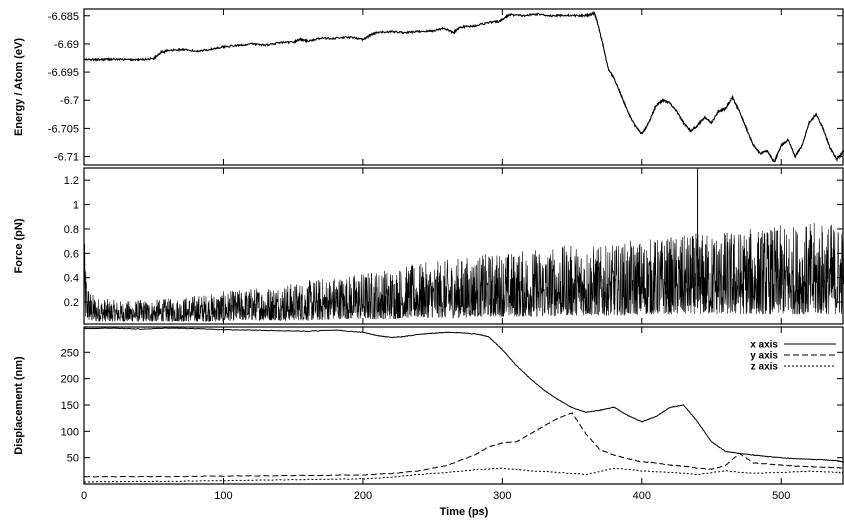 The image size is (844, 521). Describe the element at coordinates (71, 181) in the screenshot. I see `force-y-tick-label: 1.2` at that location.